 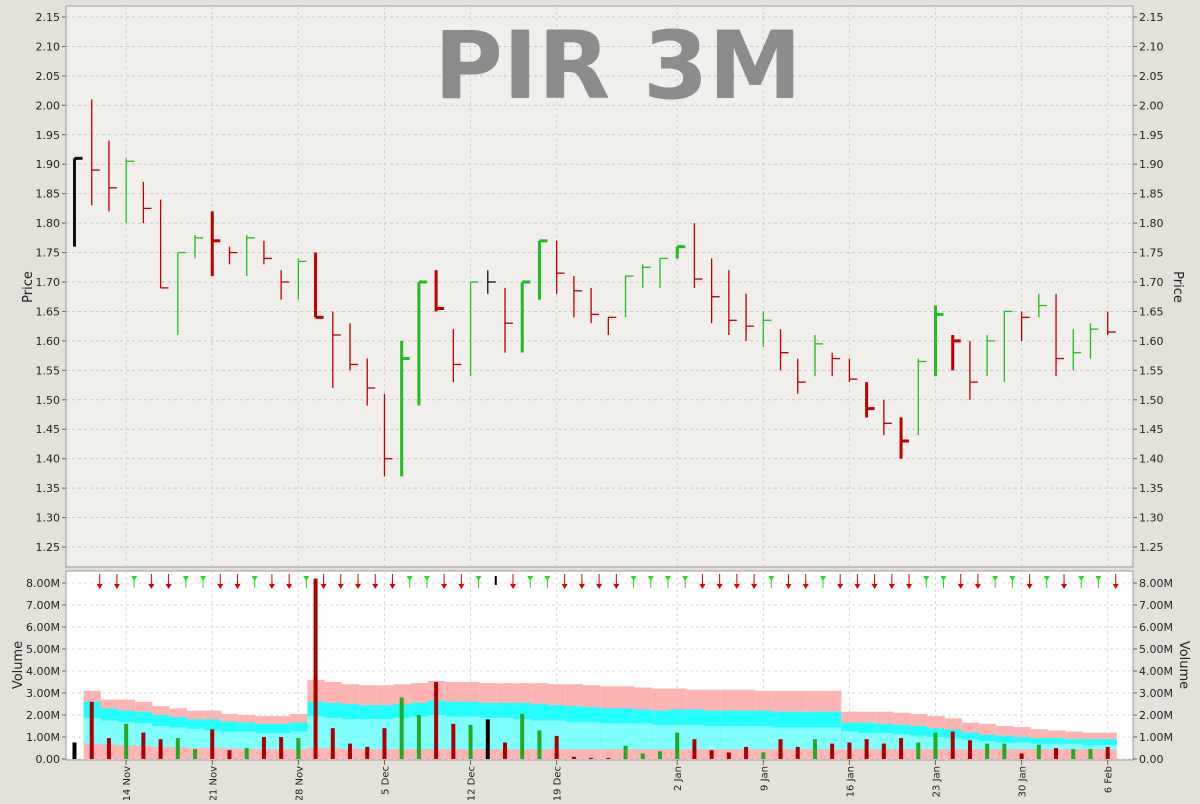 I want to click on date-tick-label: 12 Dec, so click(x=472, y=783).